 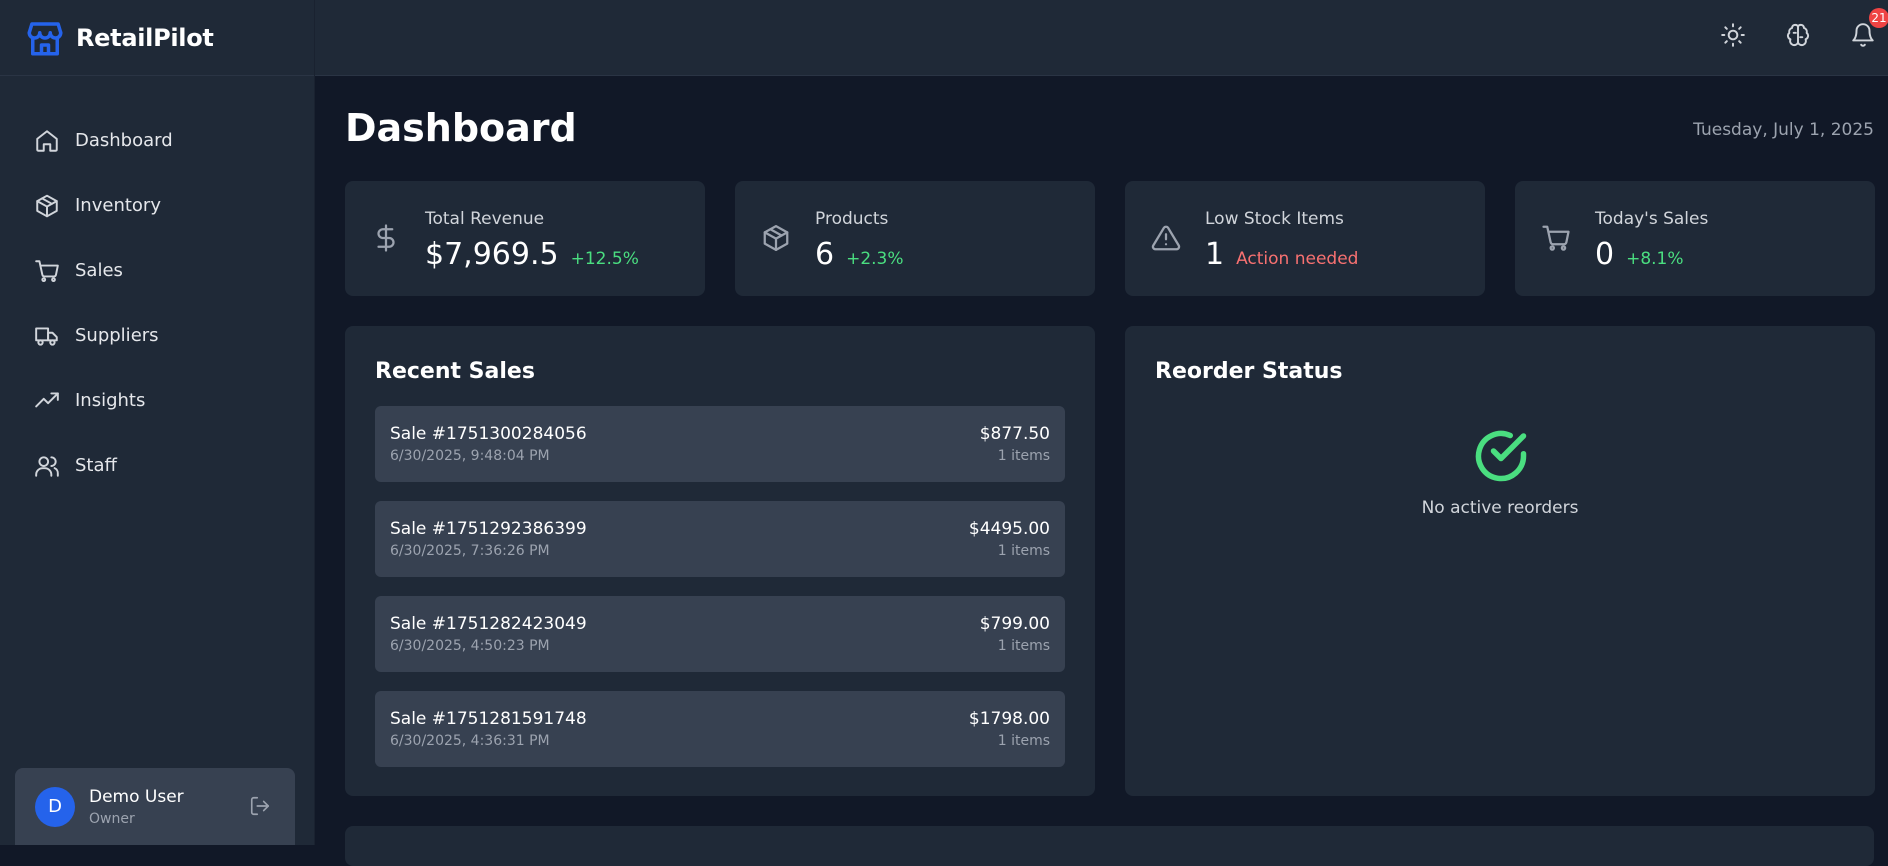 I want to click on check-circle-icon, so click(x=1501, y=456).